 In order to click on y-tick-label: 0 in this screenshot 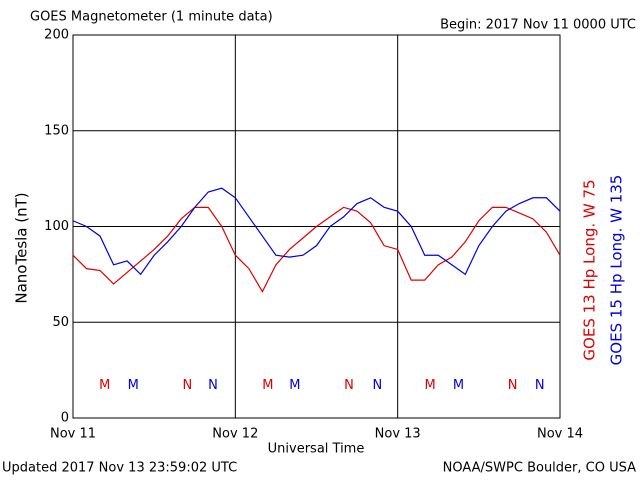, I will do `click(65, 418)`.